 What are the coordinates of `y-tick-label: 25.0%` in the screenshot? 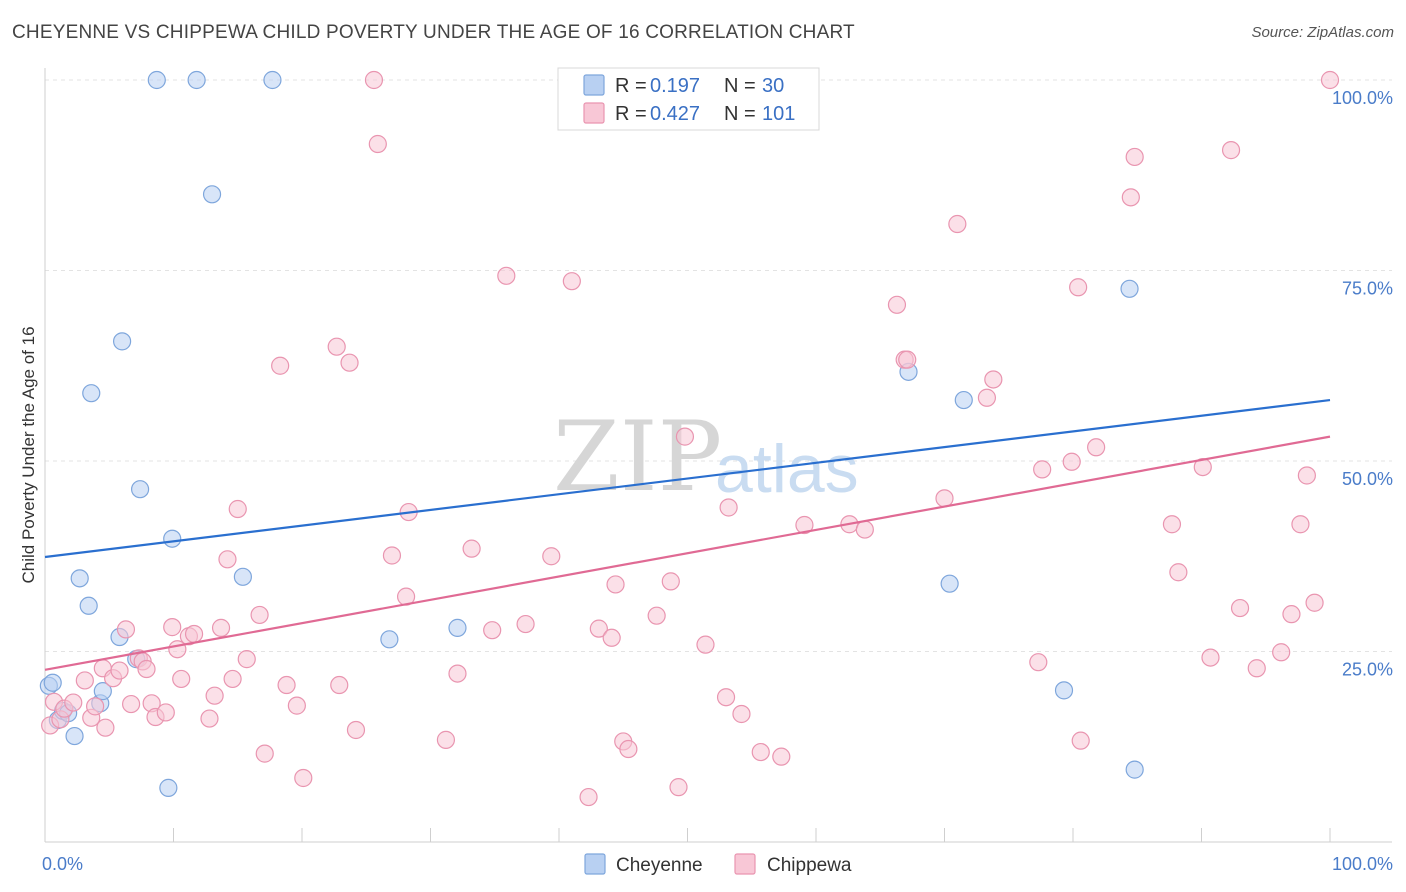 It's located at (1367, 670).